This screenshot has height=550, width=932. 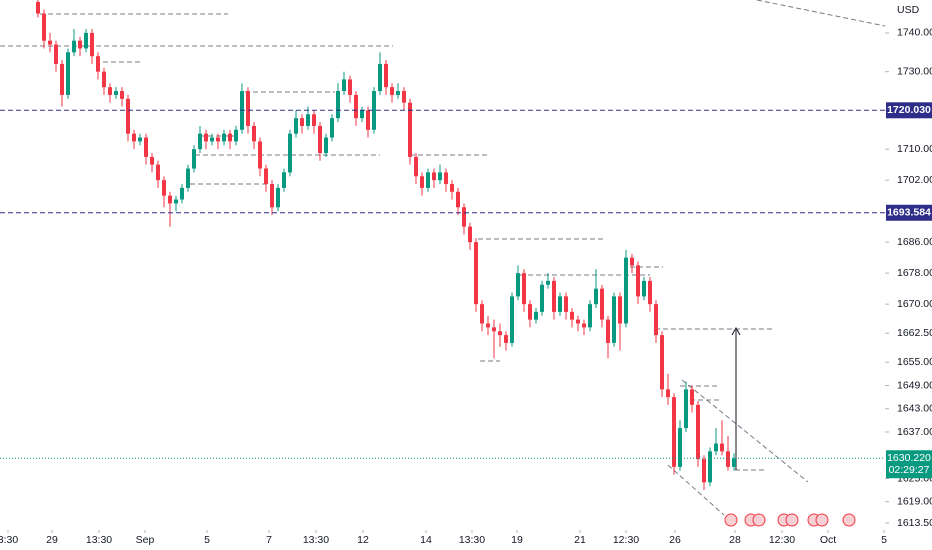 I want to click on price-label: 1720.030, so click(x=909, y=110).